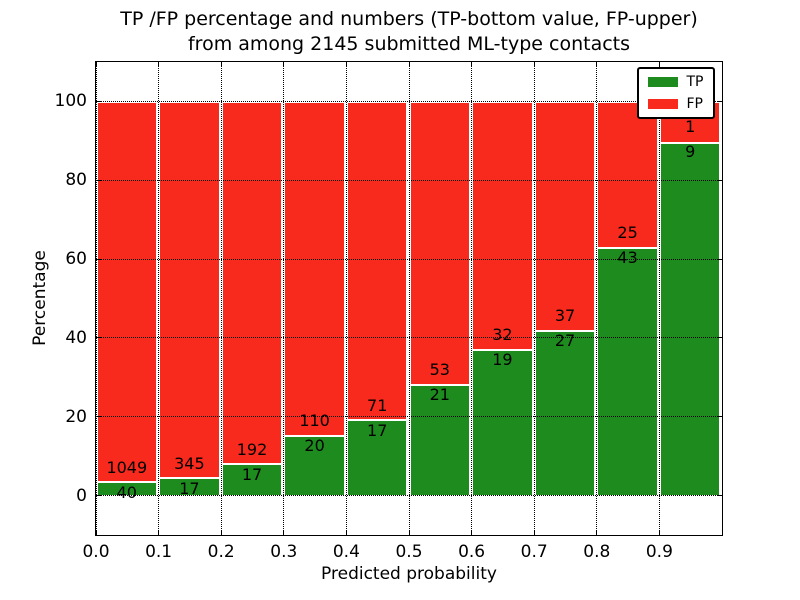  What do you see at coordinates (76, 416) in the screenshot?
I see `y-tick-label: 20` at bounding box center [76, 416].